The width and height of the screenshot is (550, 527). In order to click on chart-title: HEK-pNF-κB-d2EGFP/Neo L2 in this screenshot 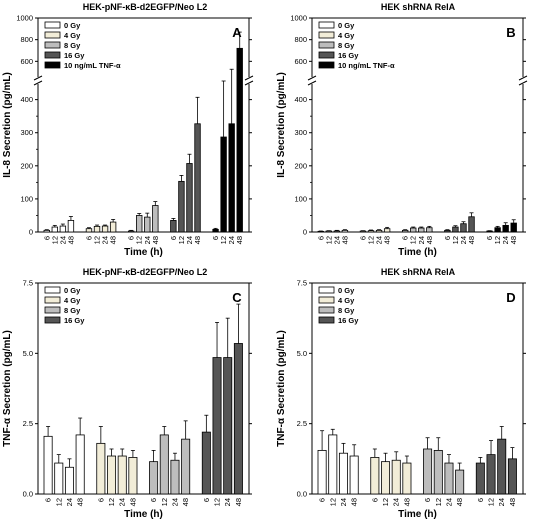, I will do `click(145, 272)`.